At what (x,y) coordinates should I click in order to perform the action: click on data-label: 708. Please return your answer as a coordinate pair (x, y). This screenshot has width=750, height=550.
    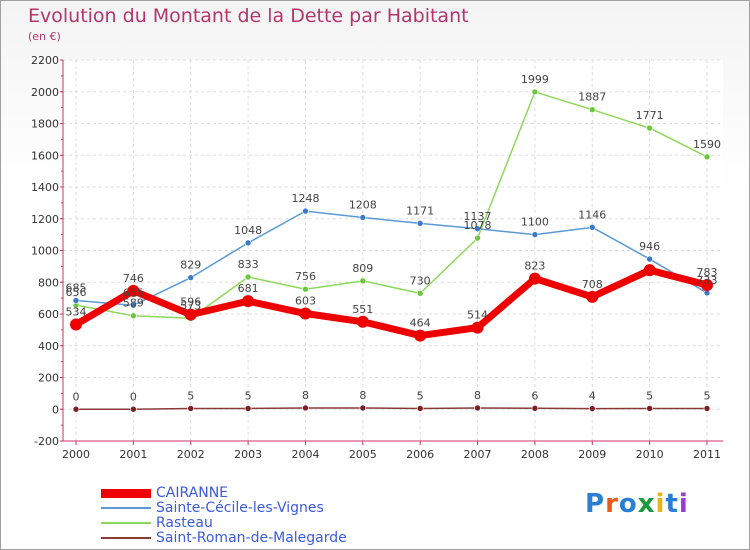
    Looking at the image, I should click on (592, 284).